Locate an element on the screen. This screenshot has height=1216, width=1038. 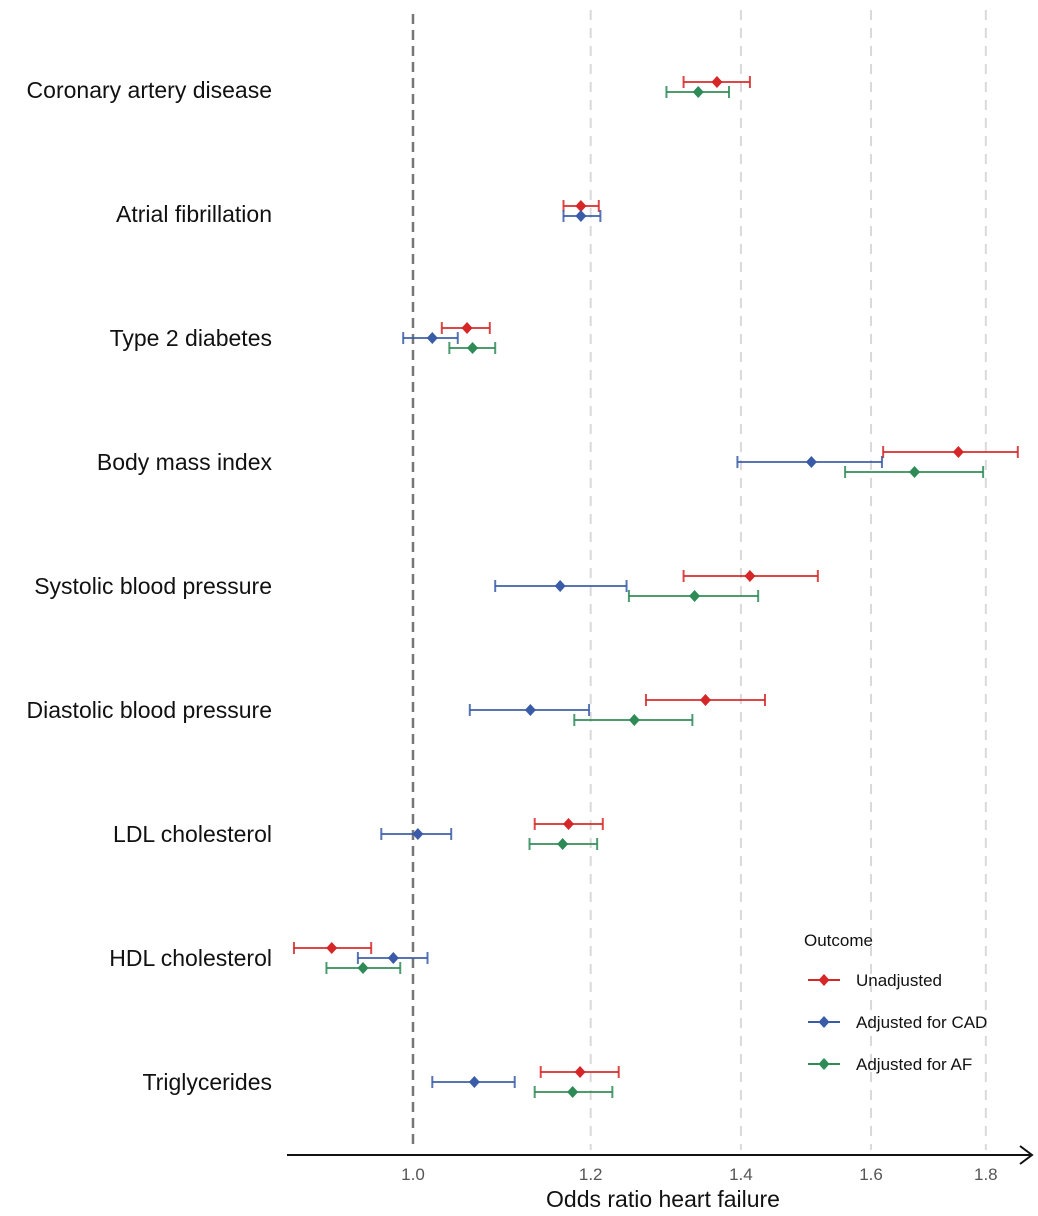
legend-item: Adjusted for CAD is located at coordinates (897, 1022).